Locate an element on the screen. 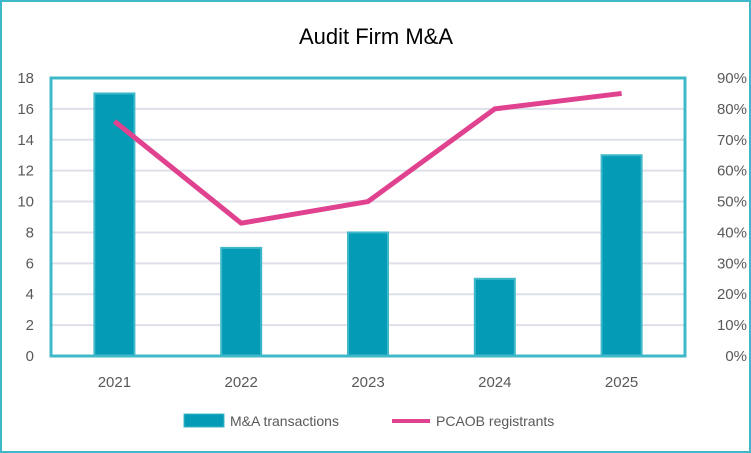 The width and height of the screenshot is (751, 453). y-right-tick-label: 20% is located at coordinates (732, 294).